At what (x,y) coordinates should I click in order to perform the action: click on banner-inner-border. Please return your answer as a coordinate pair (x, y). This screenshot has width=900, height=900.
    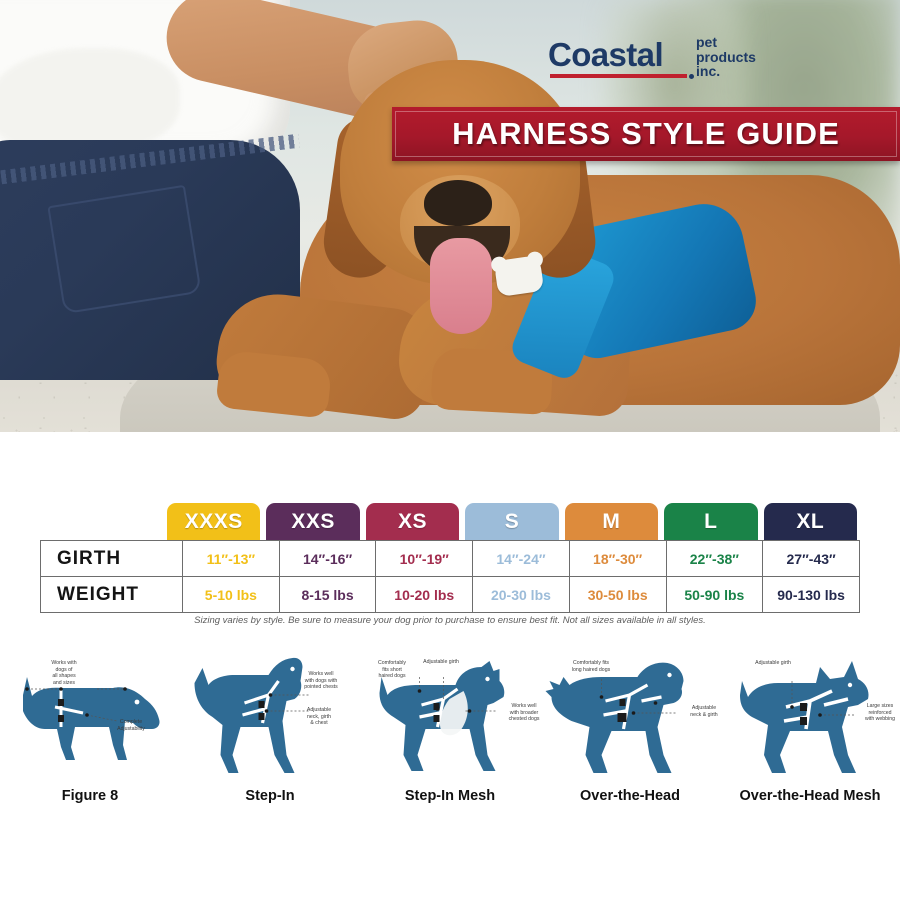
    Looking at the image, I should click on (646, 134).